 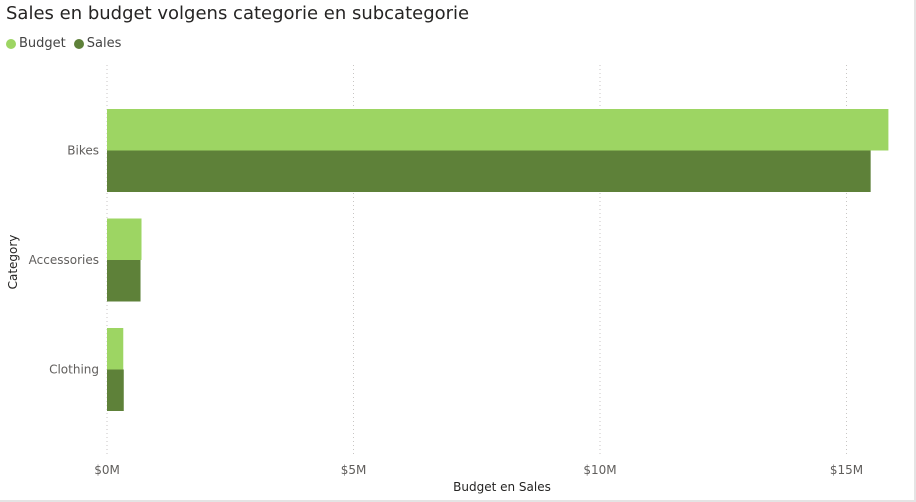 I want to click on bar-budget-clothing, so click(x=115, y=349).